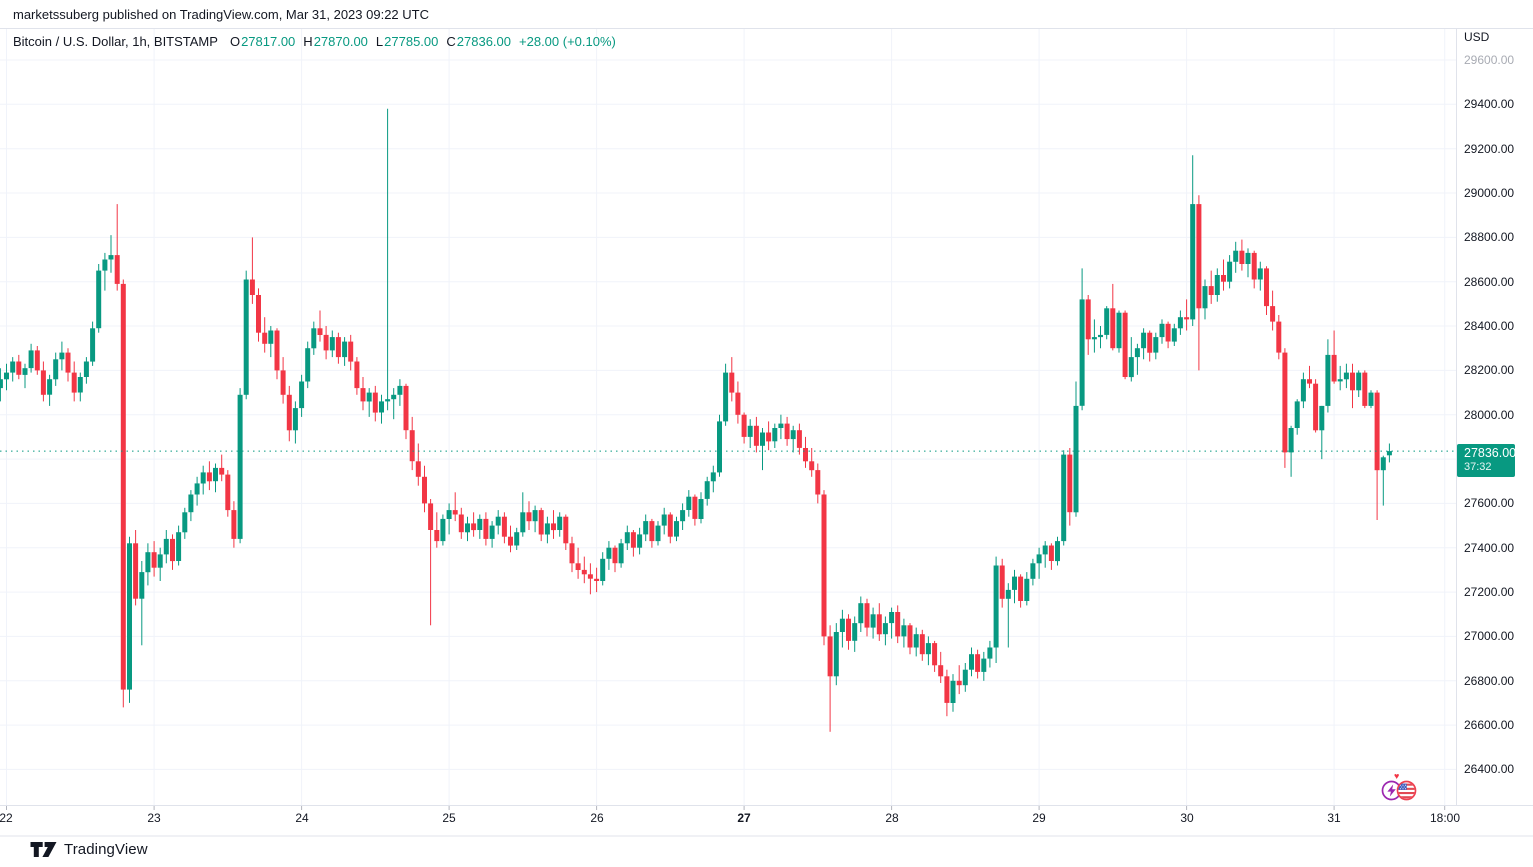 This screenshot has width=1533, height=867. I want to click on high-value: 27870.00, so click(340, 41).